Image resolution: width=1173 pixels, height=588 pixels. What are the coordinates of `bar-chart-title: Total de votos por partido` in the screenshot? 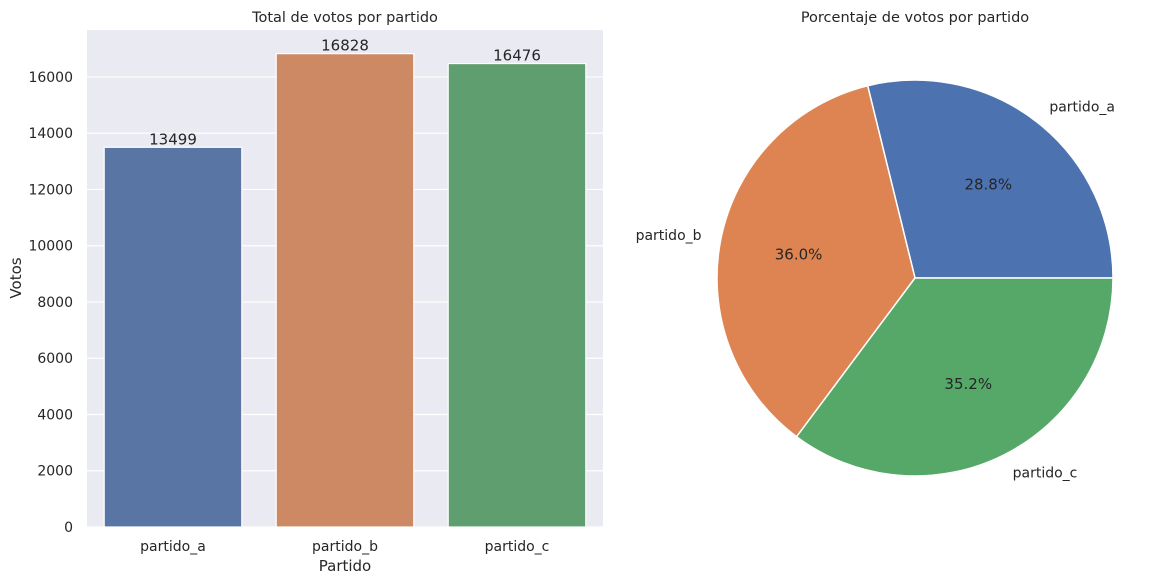 It's located at (344, 18).